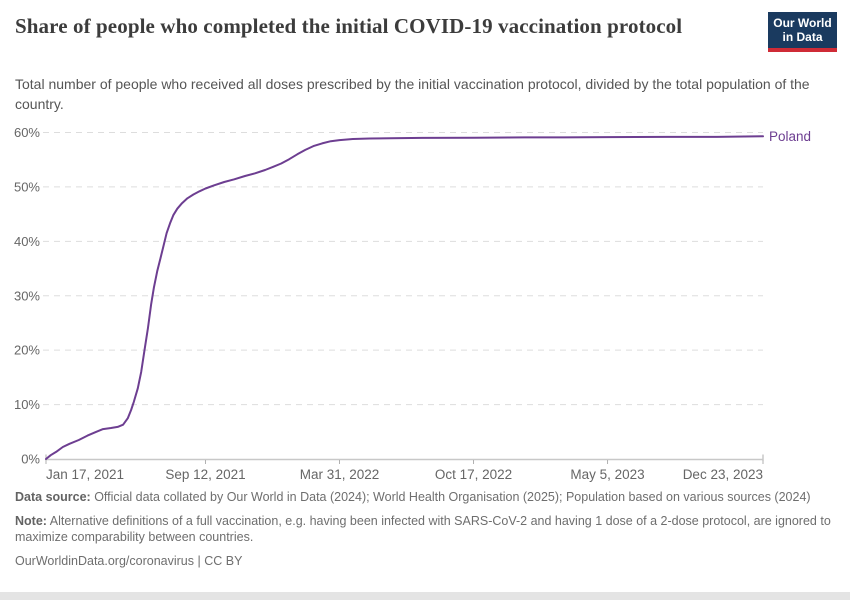 This screenshot has width=850, height=600. What do you see at coordinates (607, 474) in the screenshot?
I see `x-axis-tick-label: May 5, 2023` at bounding box center [607, 474].